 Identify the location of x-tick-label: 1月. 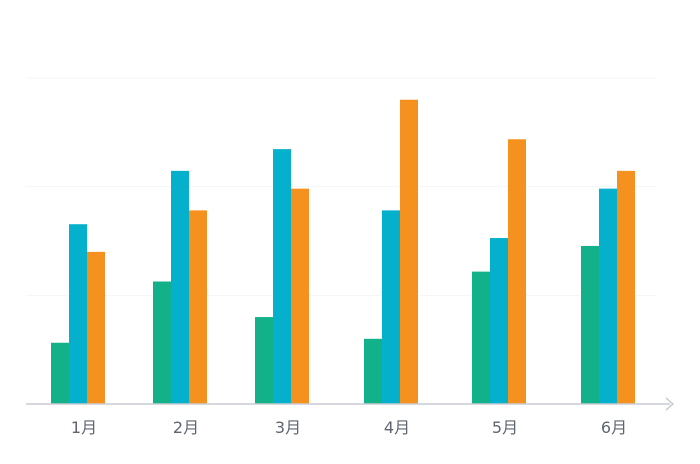
(84, 427).